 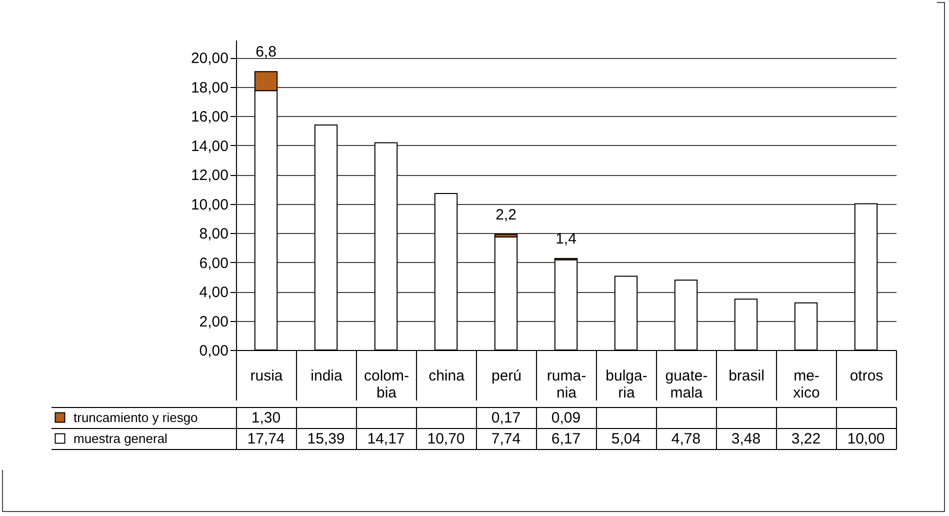 What do you see at coordinates (566, 439) in the screenshot?
I see `data-label: 6,17` at bounding box center [566, 439].